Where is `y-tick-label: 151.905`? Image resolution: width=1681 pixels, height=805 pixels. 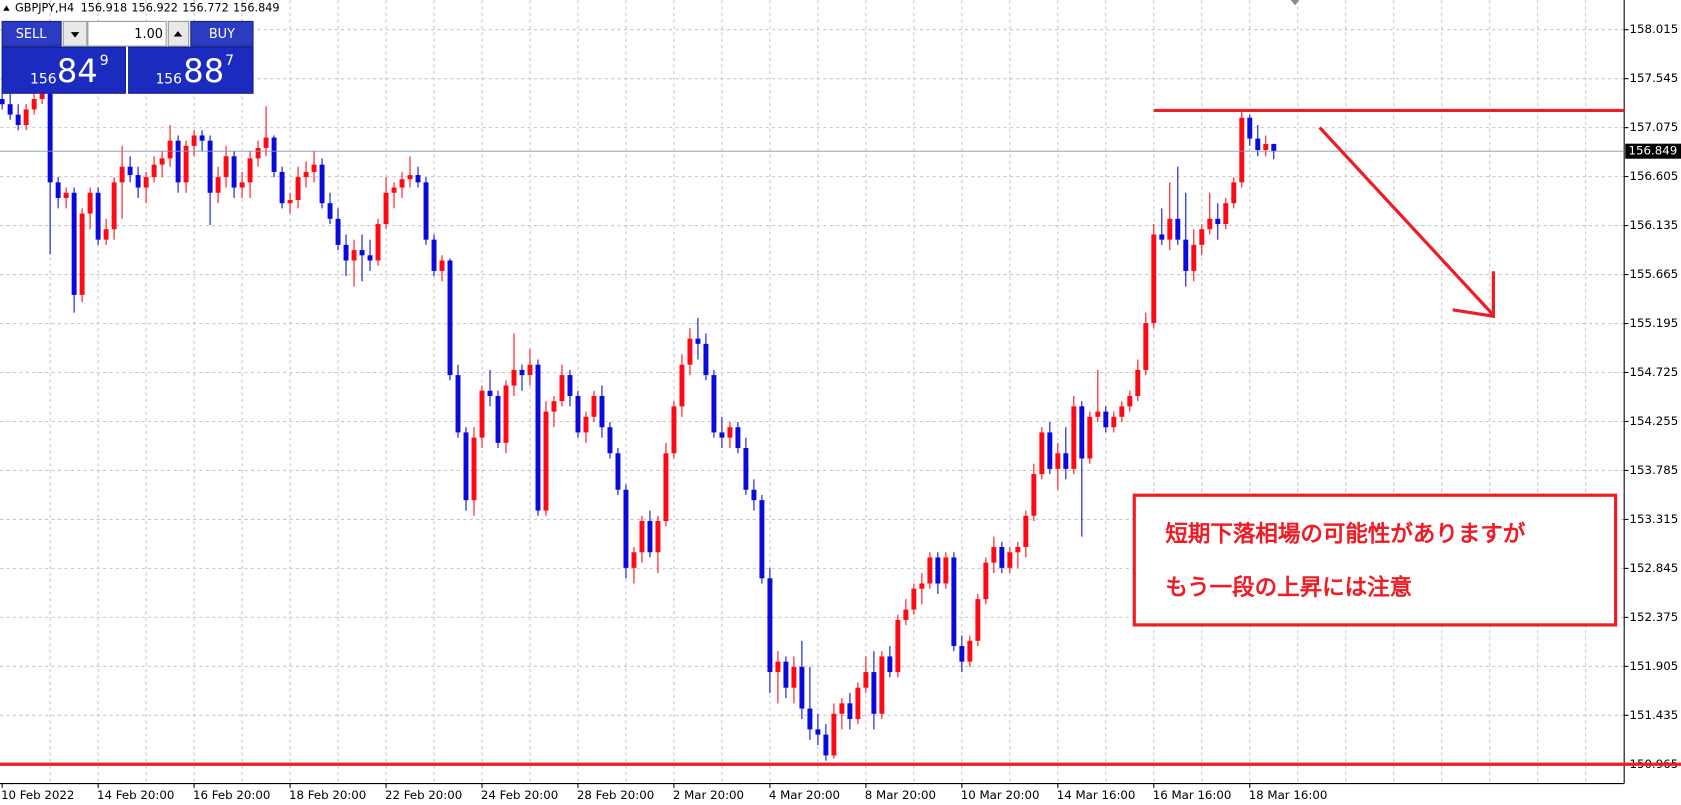 y-tick-label: 151.905 is located at coordinates (1654, 666).